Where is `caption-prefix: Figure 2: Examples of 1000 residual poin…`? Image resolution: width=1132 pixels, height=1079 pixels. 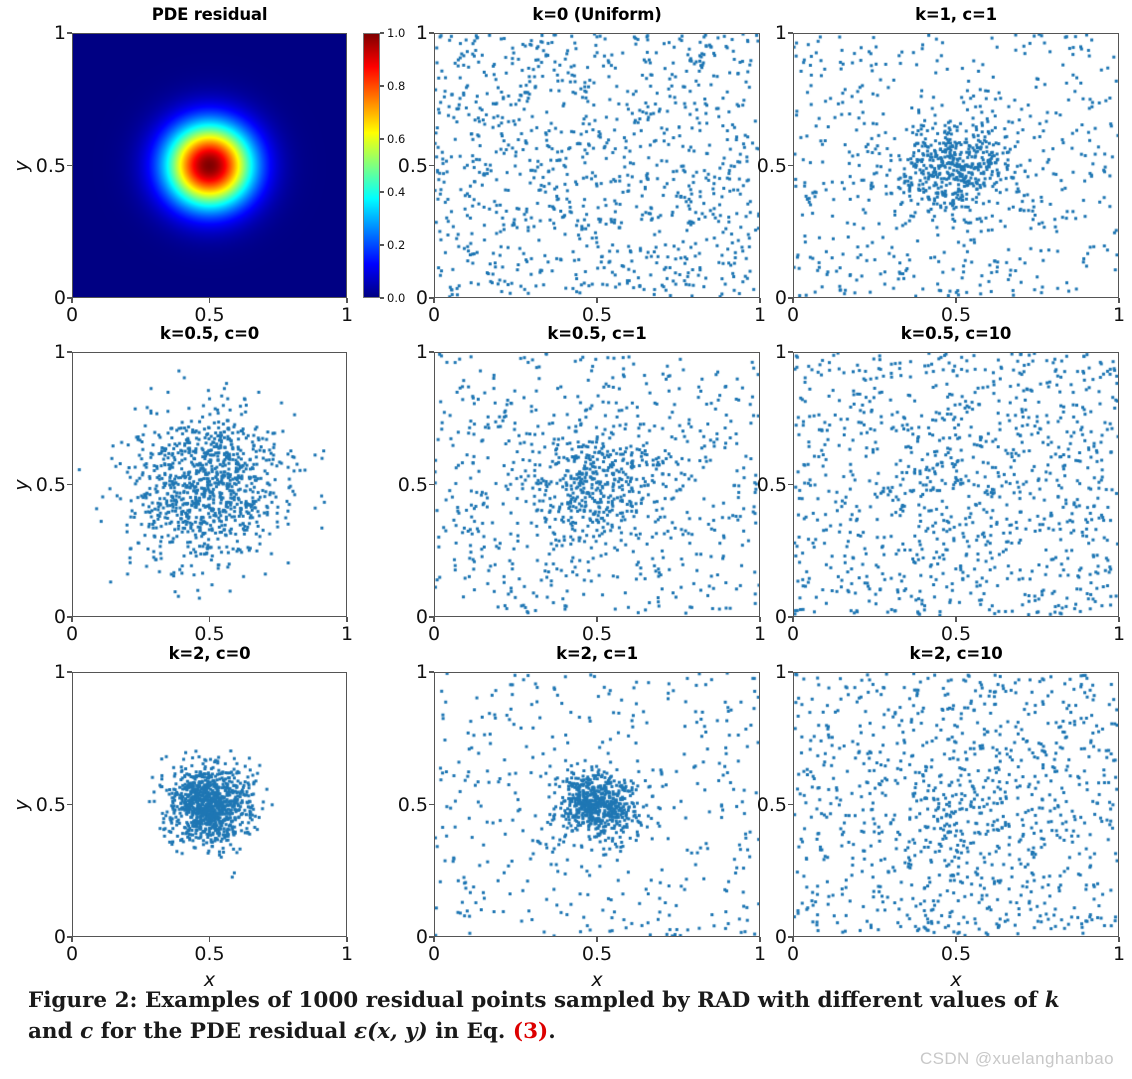 caption-prefix: Figure 2: Examples of 1000 residual poin… is located at coordinates (536, 1000).